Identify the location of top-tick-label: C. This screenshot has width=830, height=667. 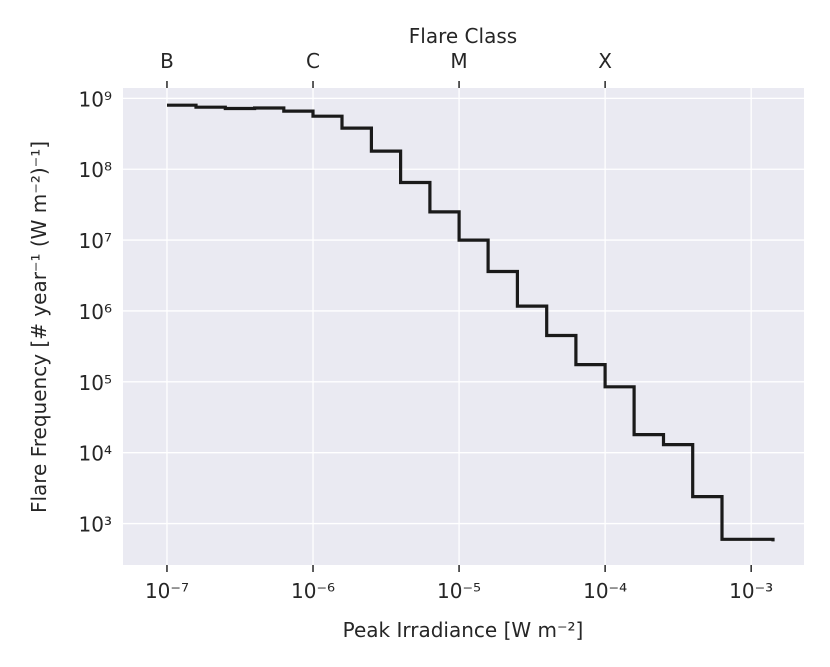
(313, 61).